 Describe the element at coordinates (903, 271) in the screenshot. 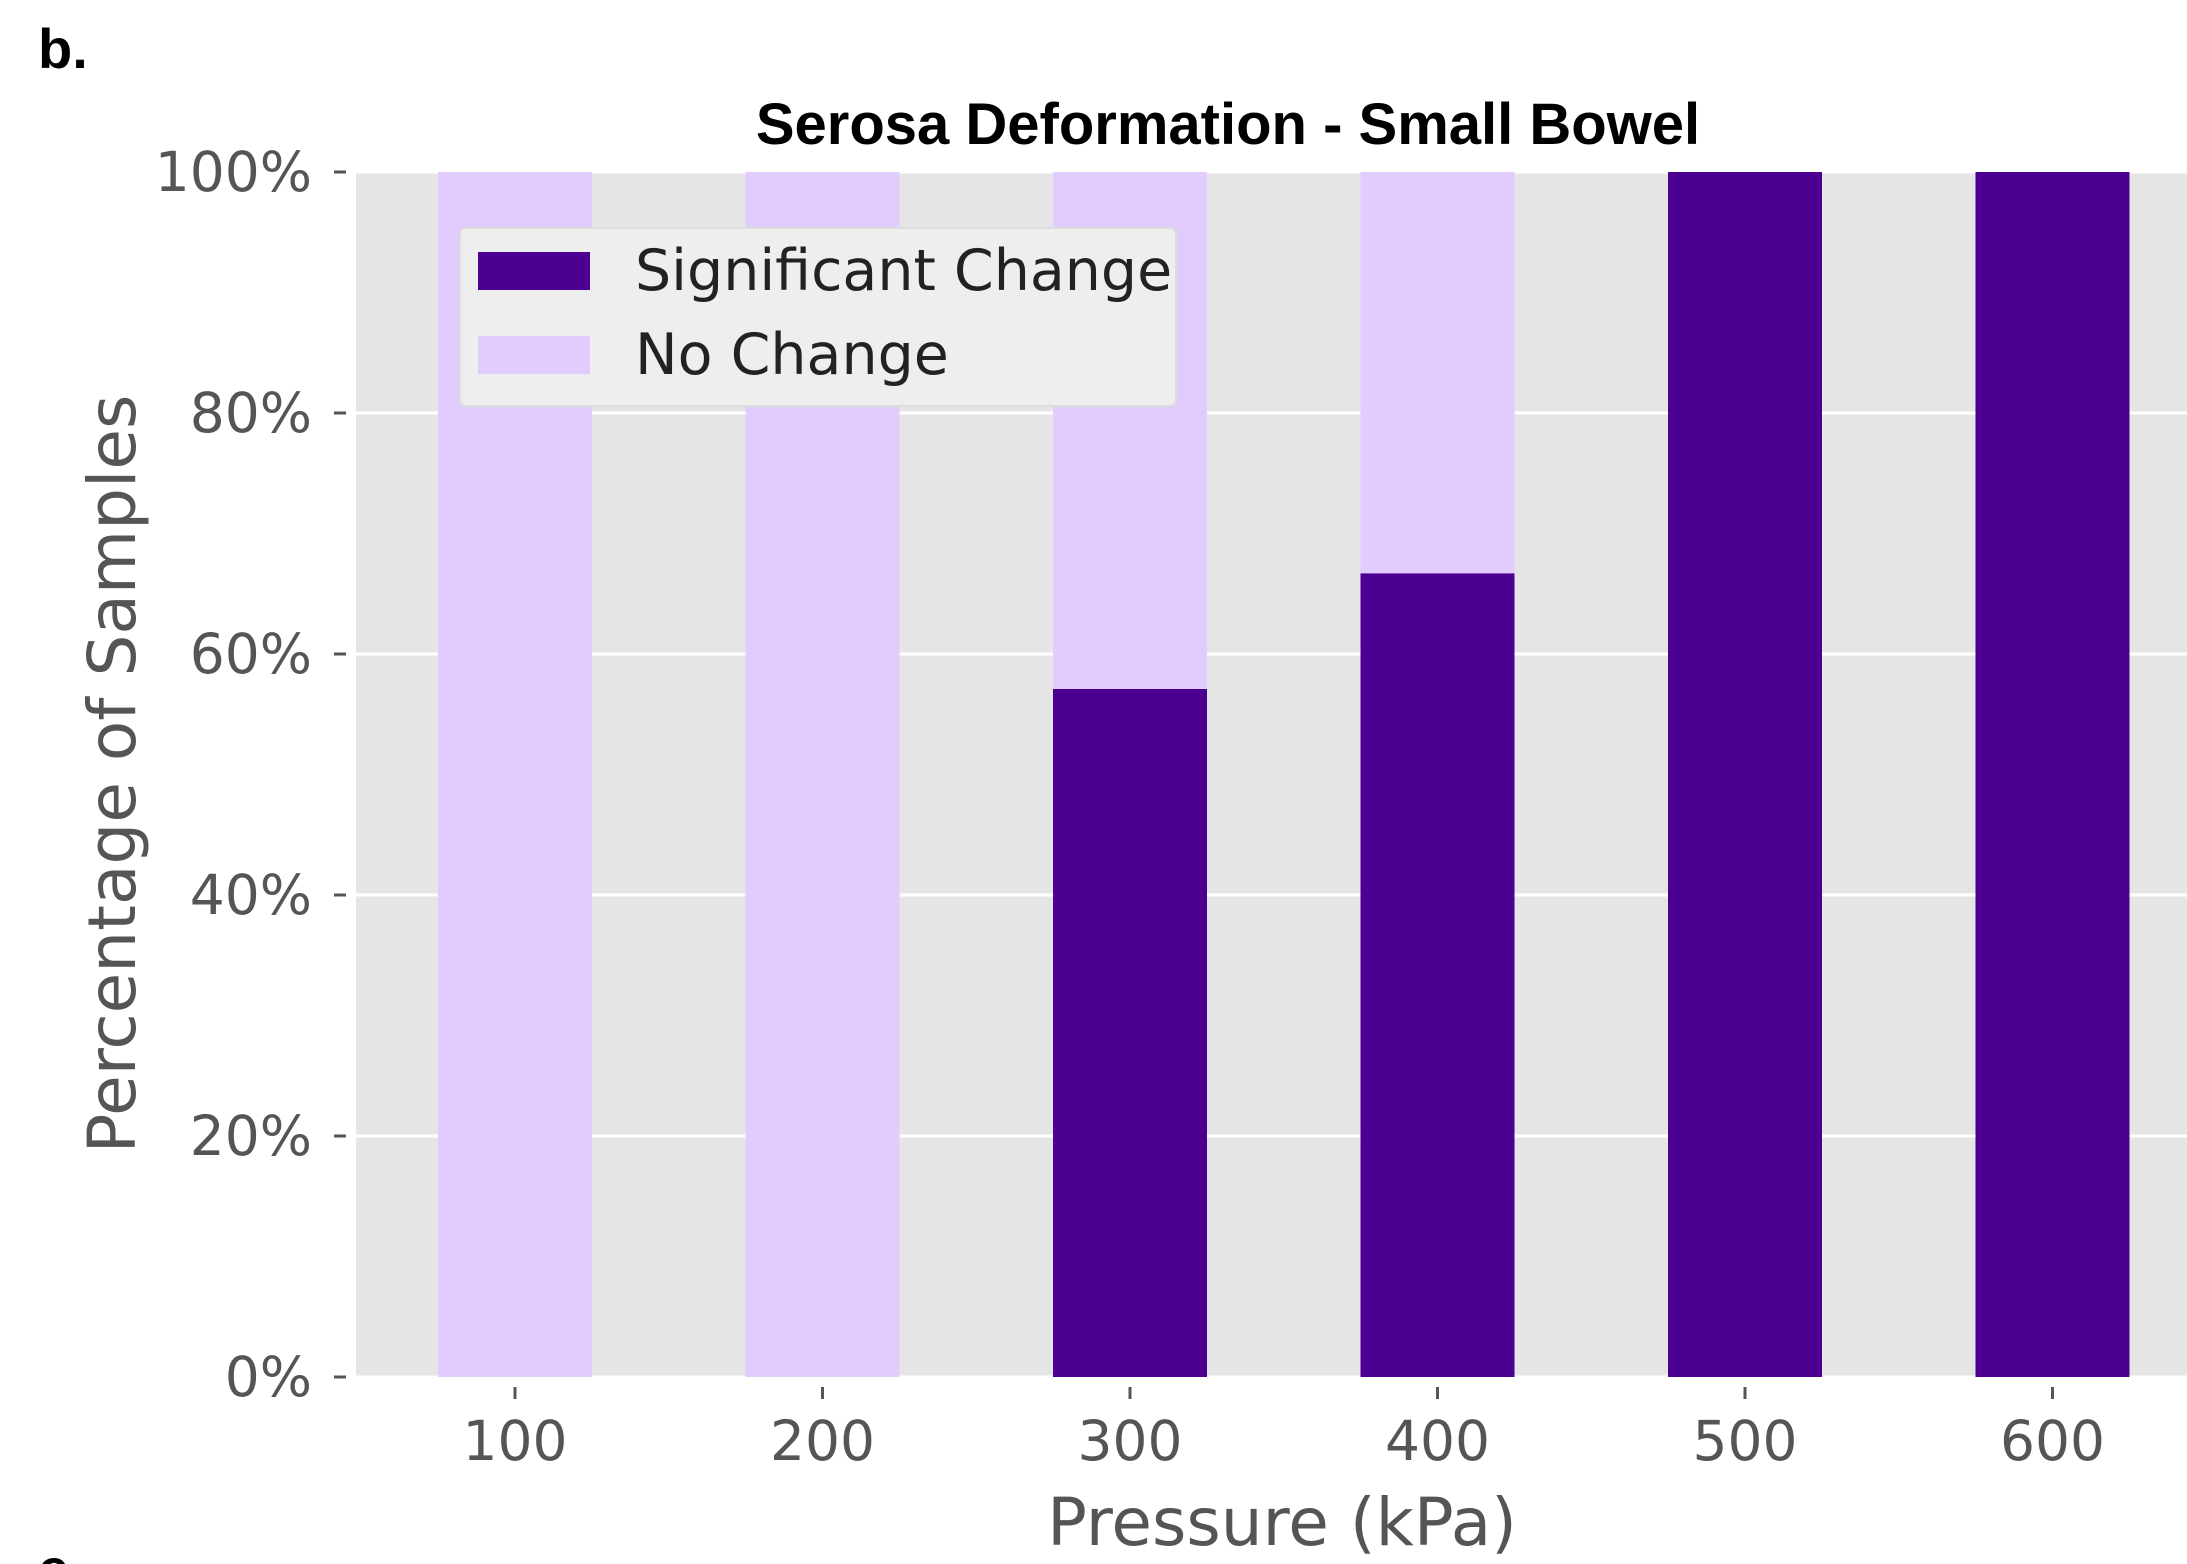

I see `legend-label-significant-change: Significant Change` at that location.